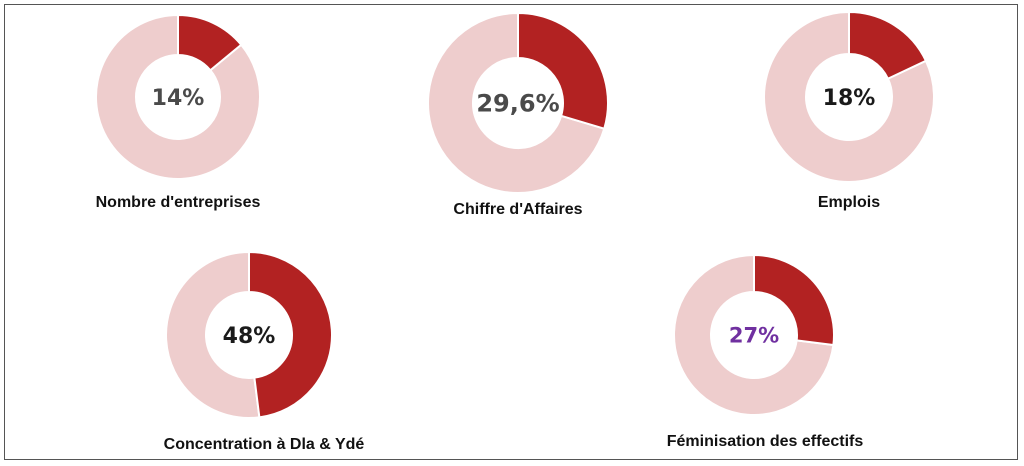 This screenshot has height=466, width=1024. I want to click on center-label: 48%, so click(249, 336).